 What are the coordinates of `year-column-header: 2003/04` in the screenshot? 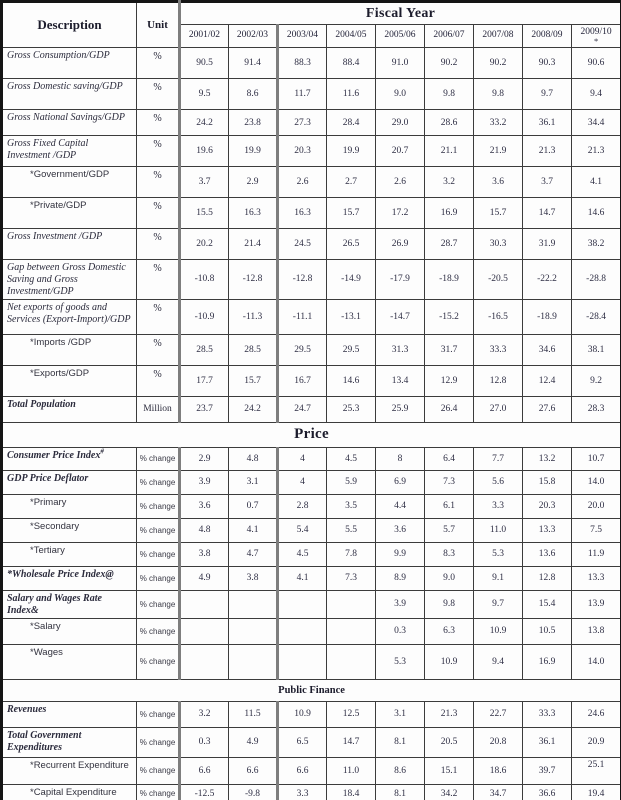 It's located at (302, 36).